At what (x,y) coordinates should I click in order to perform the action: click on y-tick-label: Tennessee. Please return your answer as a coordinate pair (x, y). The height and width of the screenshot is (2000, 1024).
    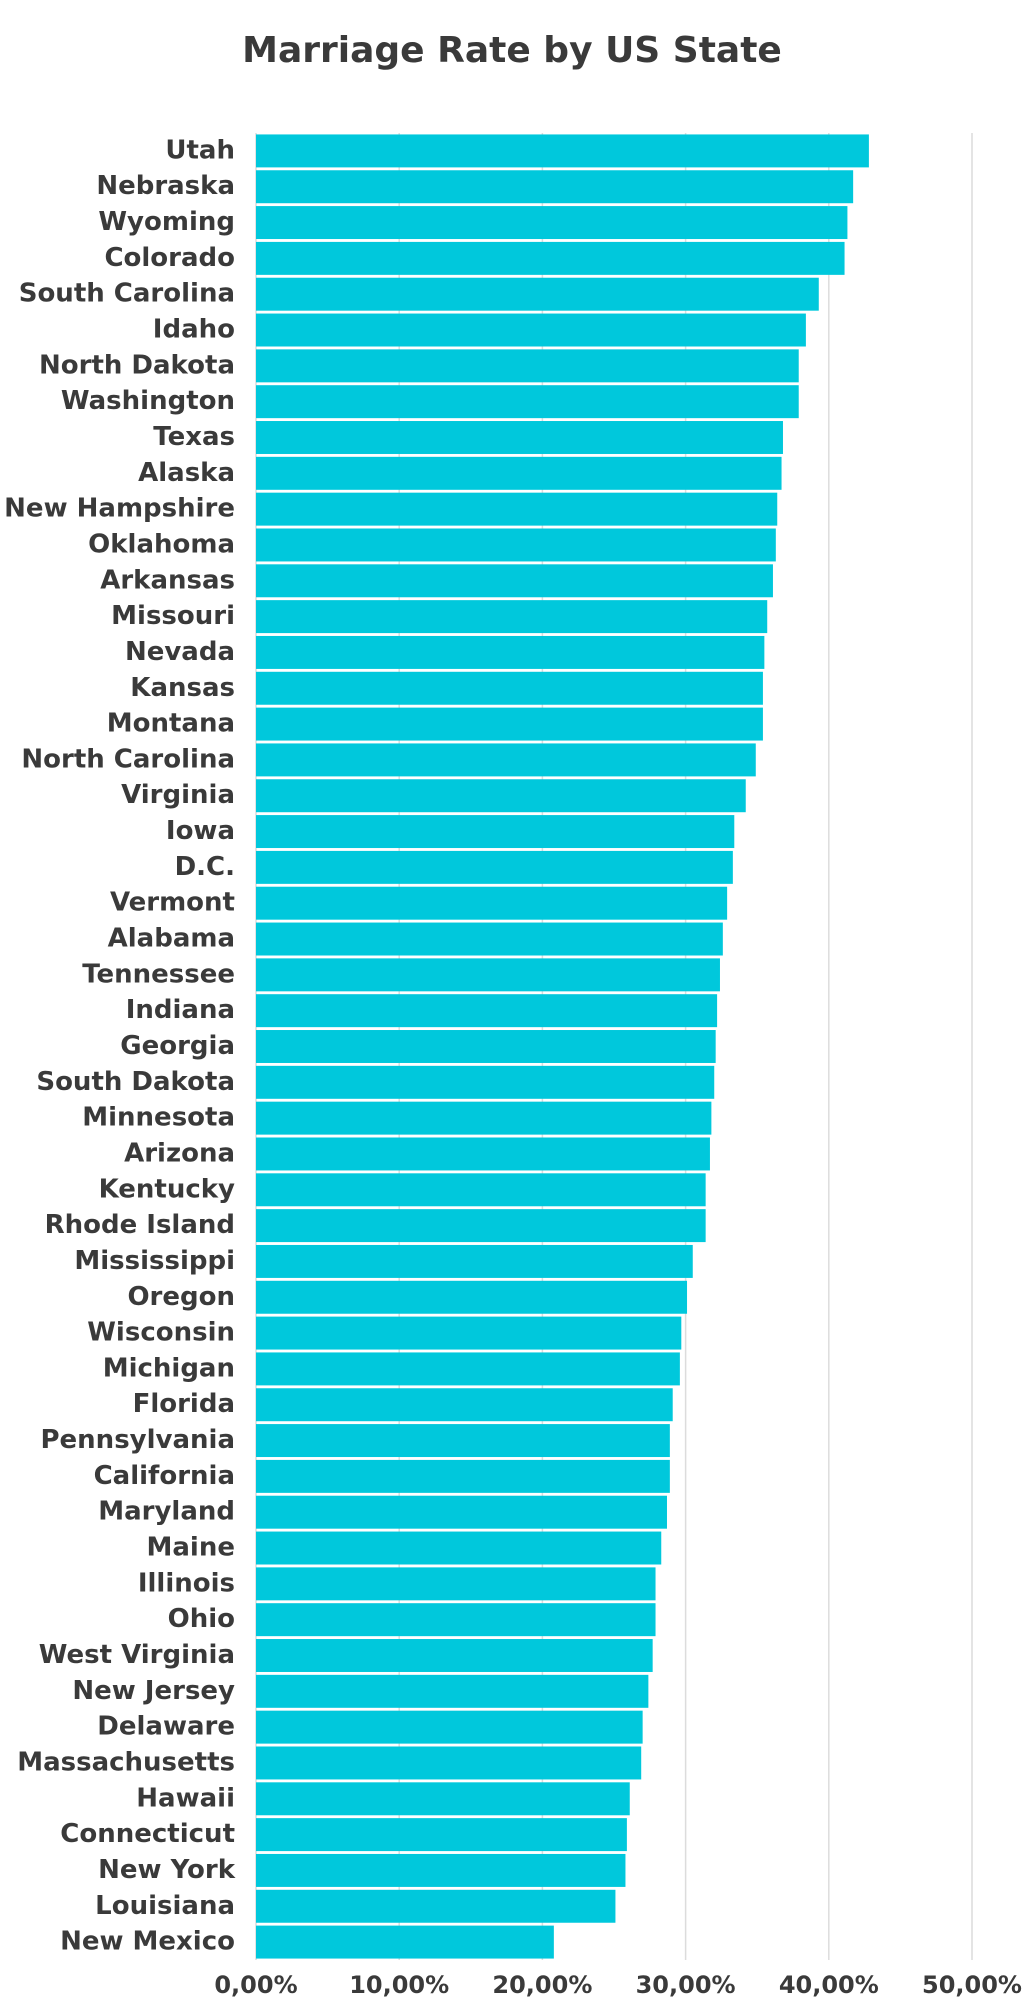
    Looking at the image, I should click on (158, 974).